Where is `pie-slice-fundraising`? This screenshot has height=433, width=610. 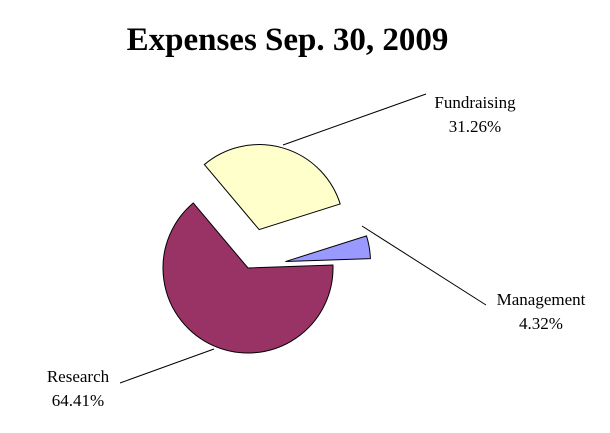
pie-slice-fundraising is located at coordinates (272, 187).